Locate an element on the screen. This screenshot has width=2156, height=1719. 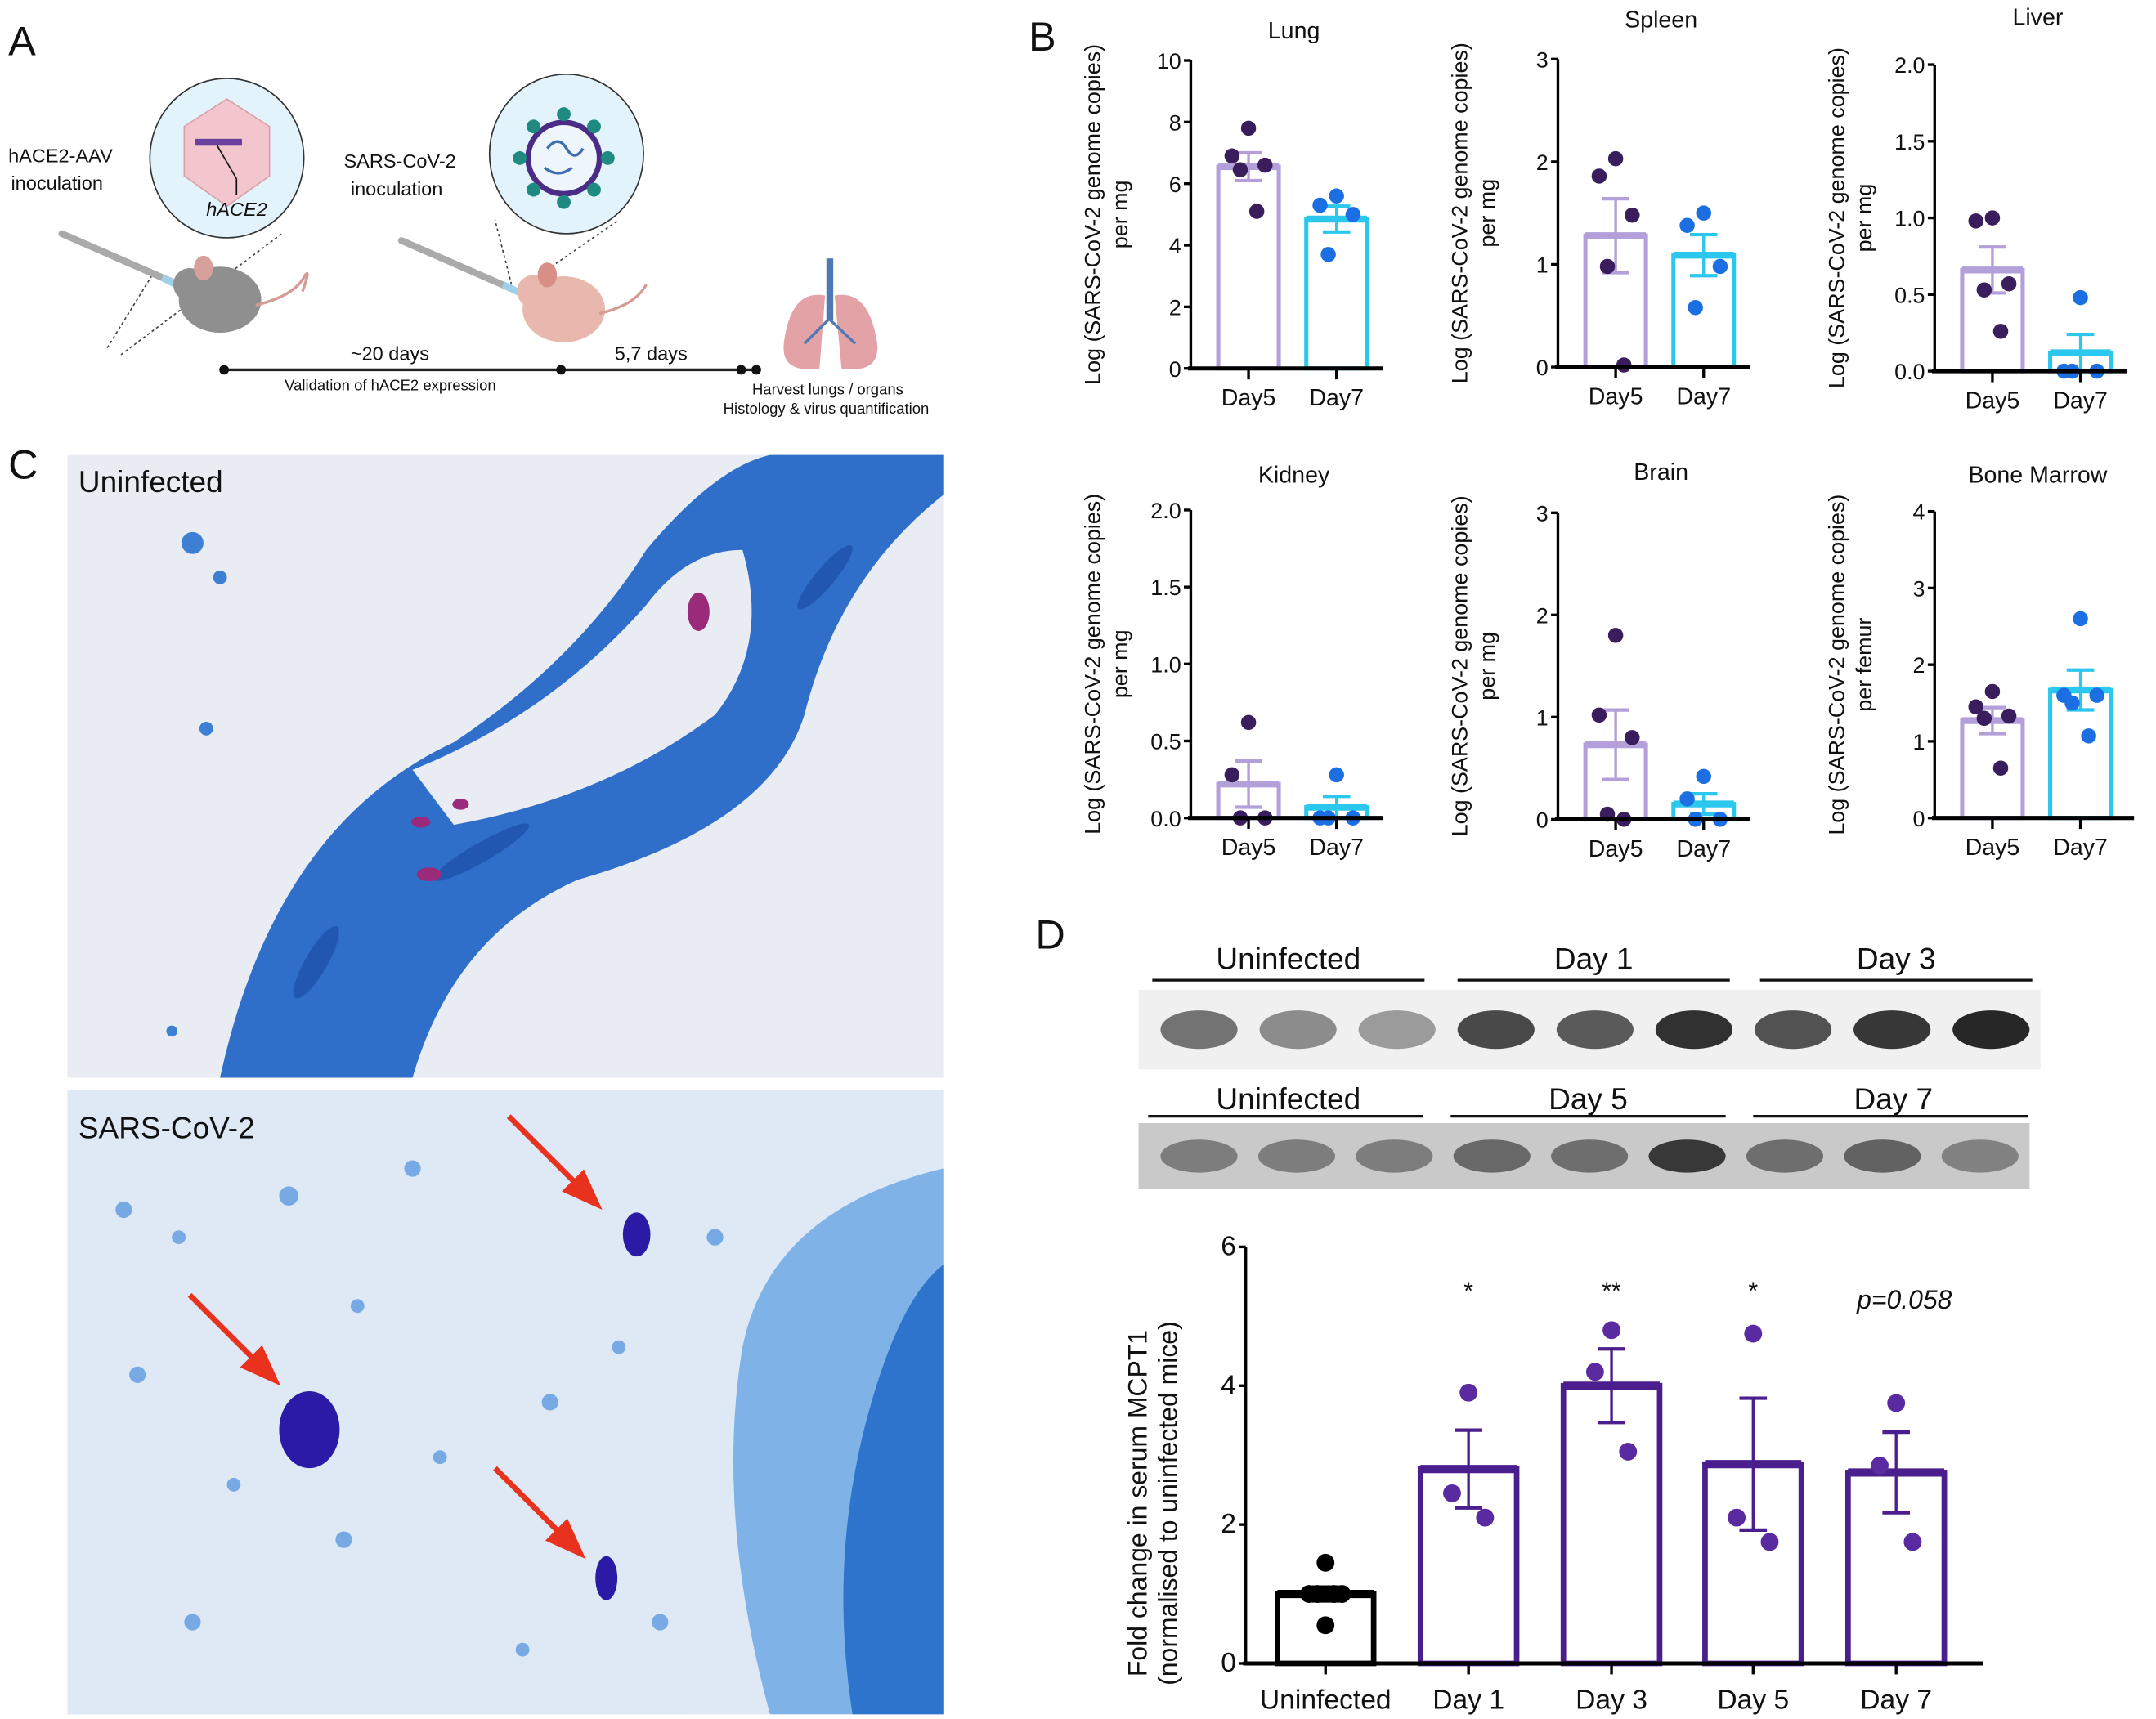
micrograph-sars-cov-2: SARS-CoV-2 is located at coordinates (505, 1403).